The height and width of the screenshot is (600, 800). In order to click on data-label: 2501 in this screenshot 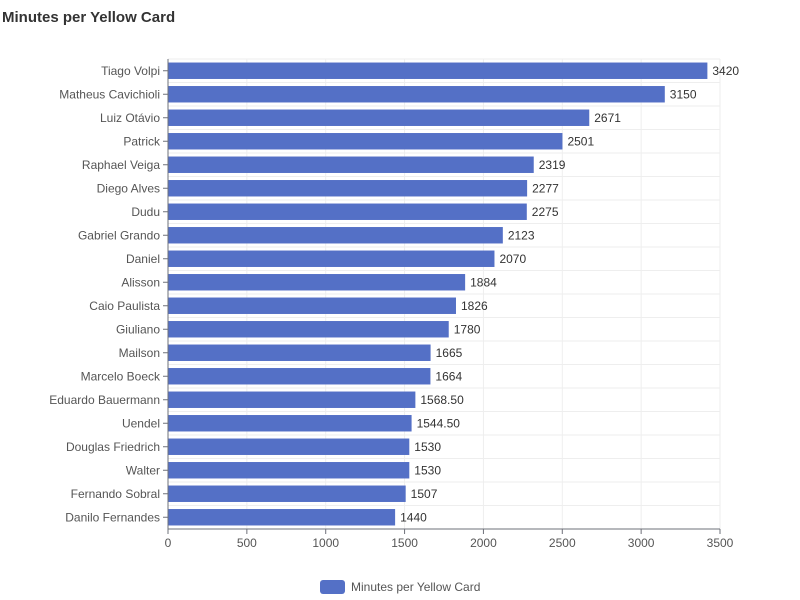, I will do `click(580, 141)`.